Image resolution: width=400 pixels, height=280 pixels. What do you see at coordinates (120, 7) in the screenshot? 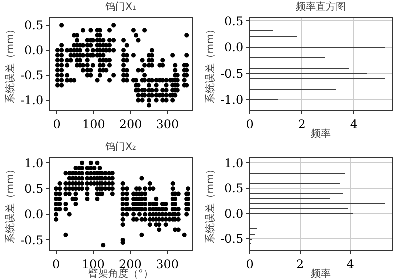
I see `chart-title: 钨门X₁` at bounding box center [120, 7].